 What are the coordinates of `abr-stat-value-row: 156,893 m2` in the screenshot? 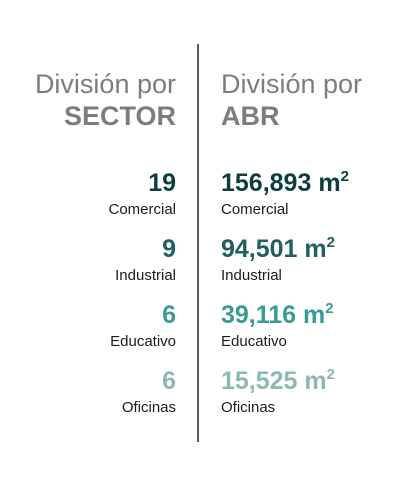 It's located at (291, 183).